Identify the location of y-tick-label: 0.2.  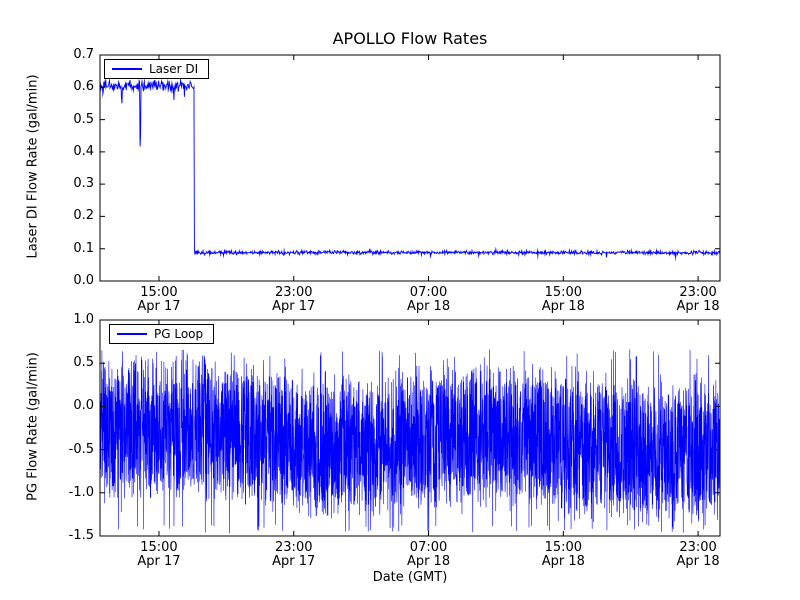
(83, 216).